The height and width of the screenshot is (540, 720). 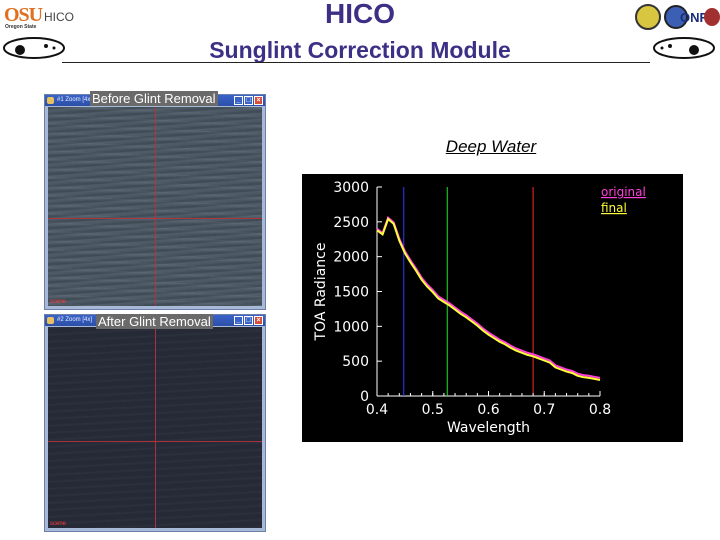 What do you see at coordinates (356, 62) in the screenshot?
I see `subtitle-divider` at bounding box center [356, 62].